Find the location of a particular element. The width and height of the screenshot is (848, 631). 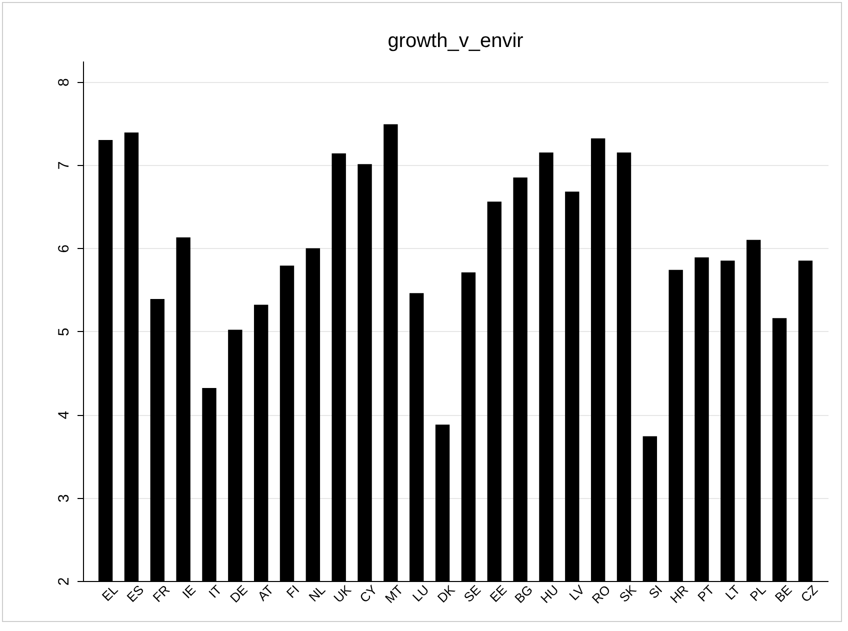

x-tick-label: ES is located at coordinates (135, 593).